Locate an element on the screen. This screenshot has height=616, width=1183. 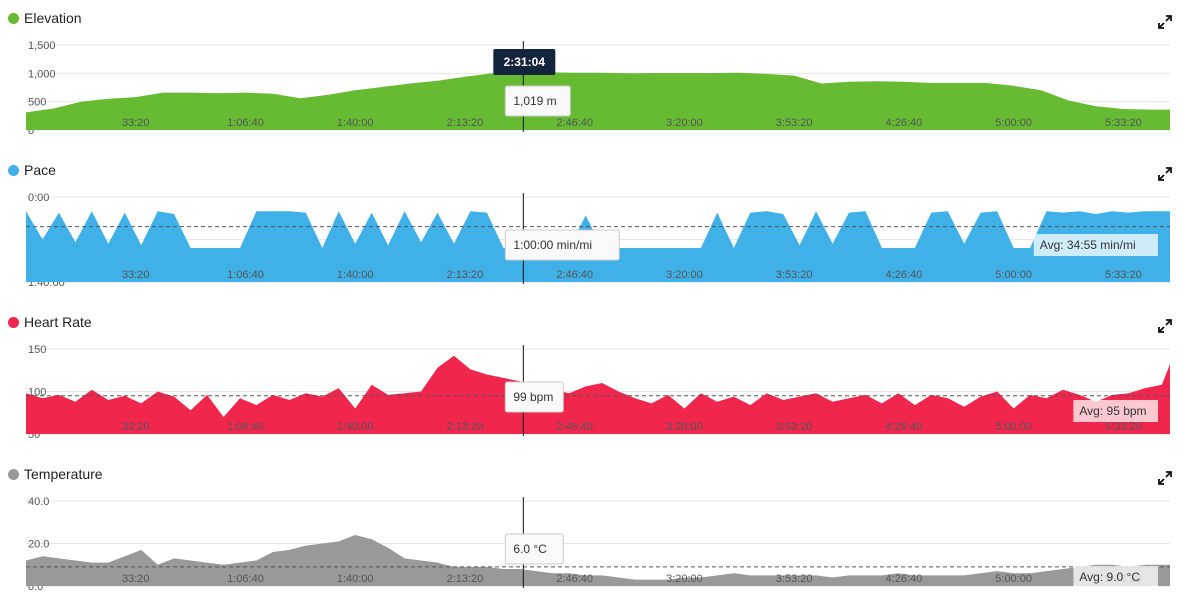
temperature-area is located at coordinates (598, 560).